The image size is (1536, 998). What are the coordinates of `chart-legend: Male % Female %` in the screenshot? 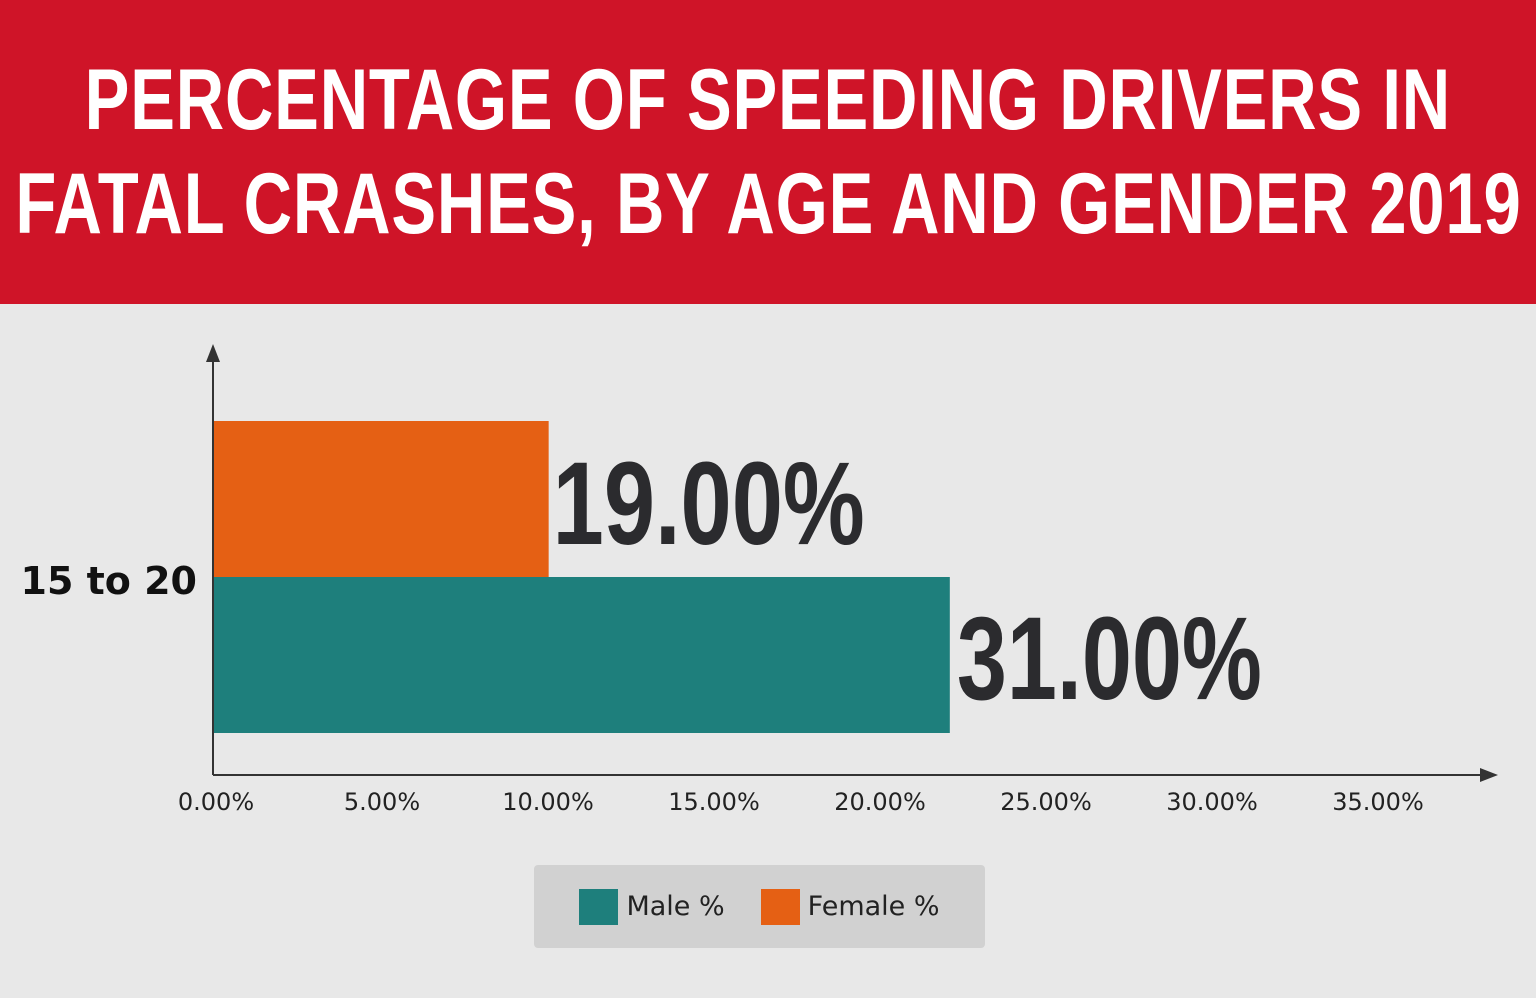 It's located at (759, 906).